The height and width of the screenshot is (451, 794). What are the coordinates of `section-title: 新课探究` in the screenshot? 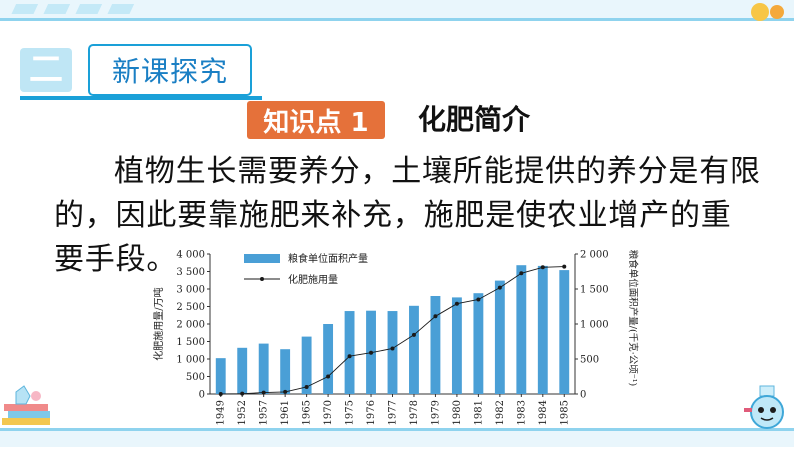 It's located at (169, 71).